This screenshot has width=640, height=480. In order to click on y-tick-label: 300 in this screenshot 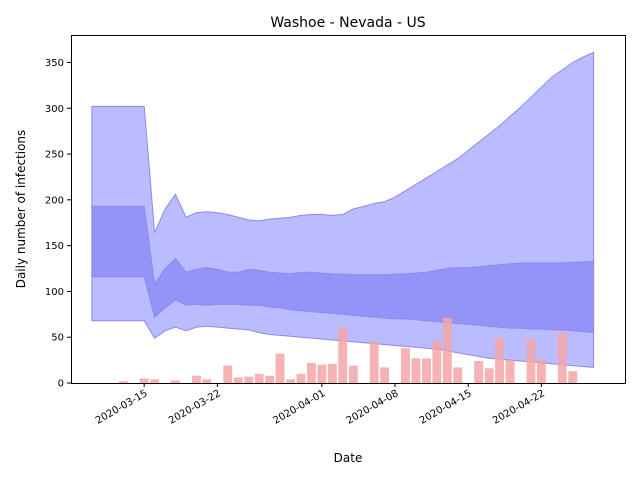, I will do `click(54, 109)`.